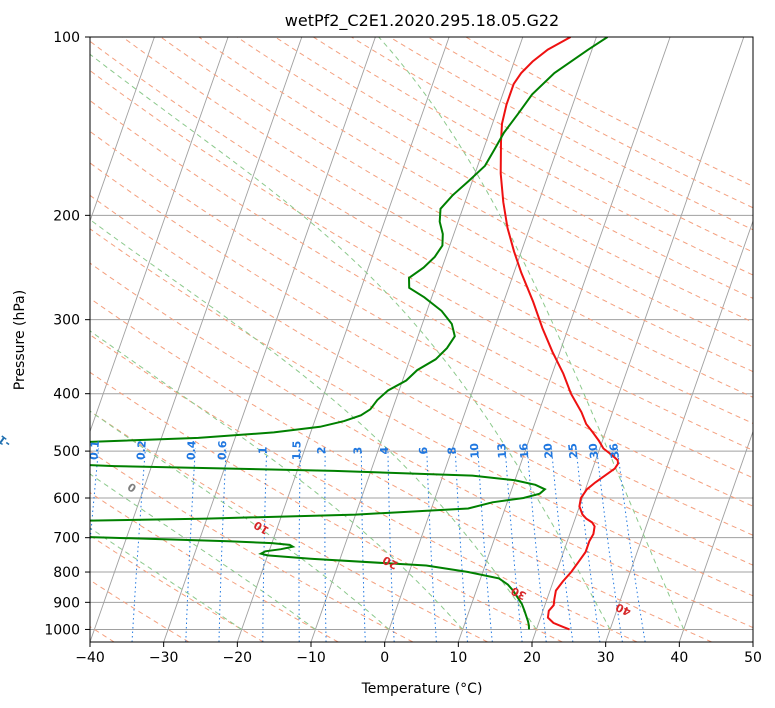  What do you see at coordinates (238, 658) in the screenshot?
I see `x-tick-label--20: −20` at bounding box center [238, 658].